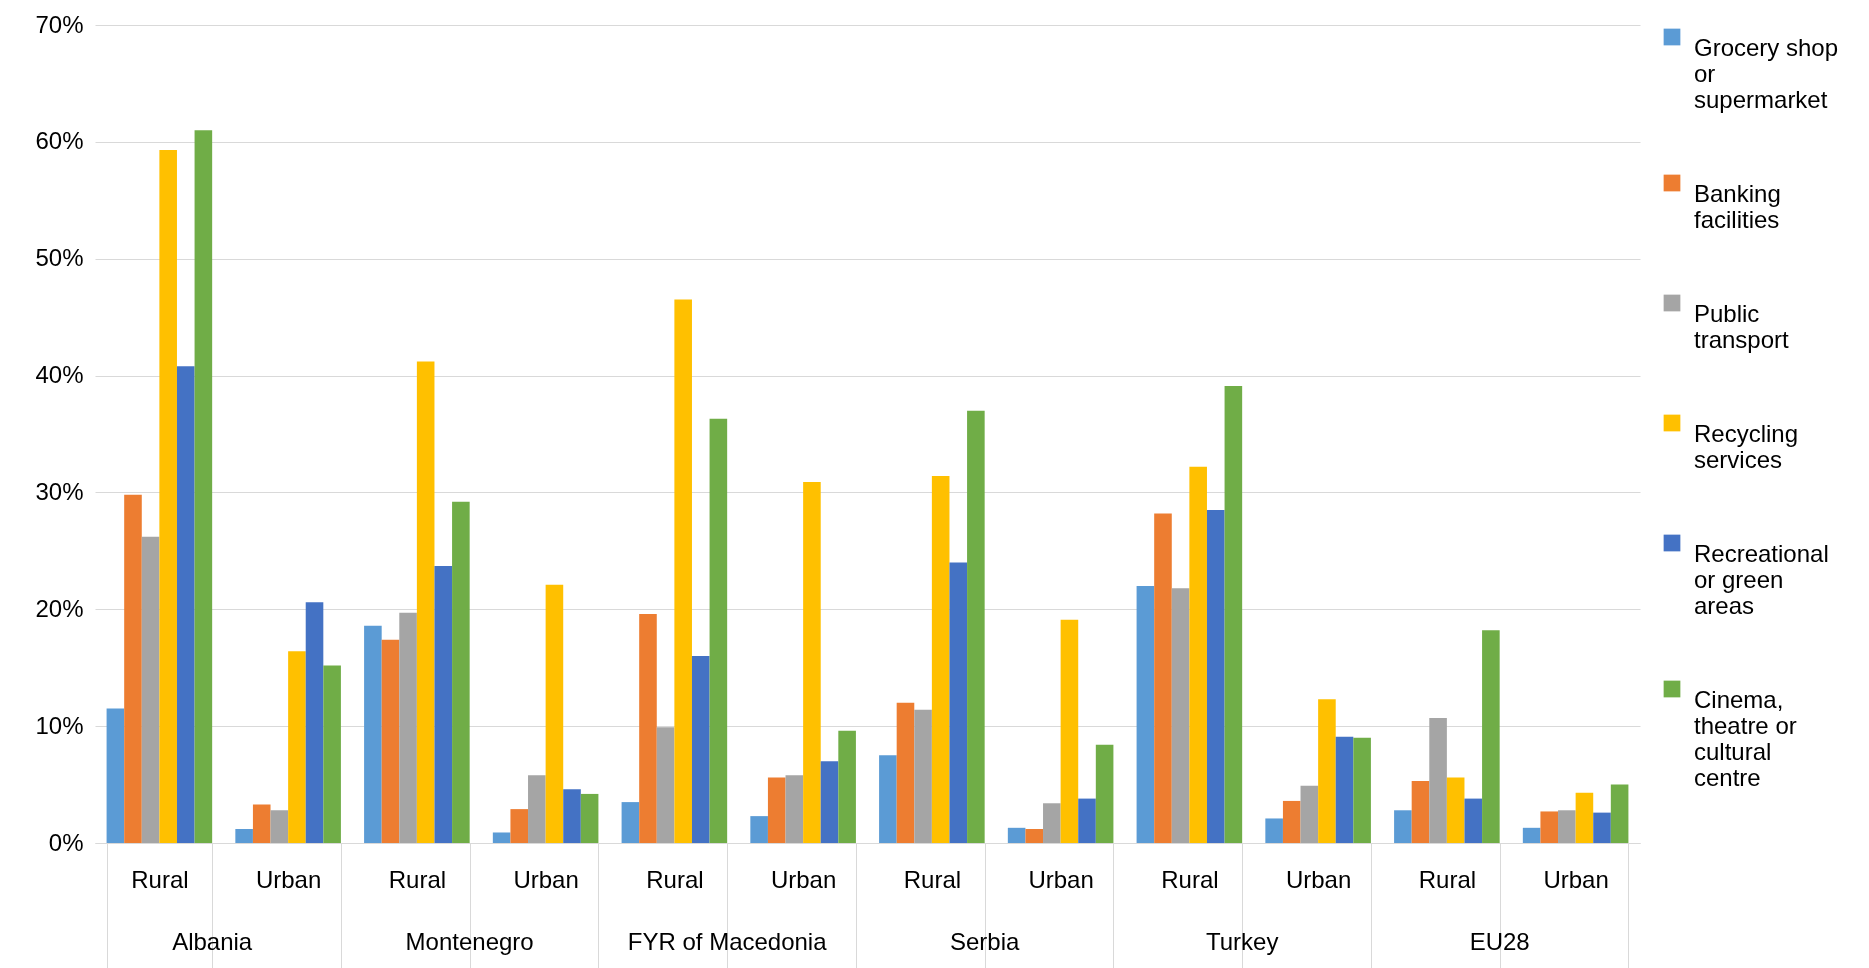 The height and width of the screenshot is (968, 1869). I want to click on text: Albania, so click(212, 941).